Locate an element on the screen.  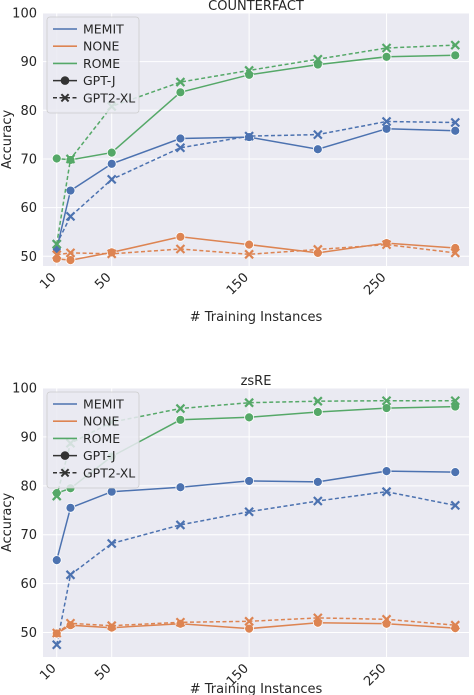
x-tick-label: 50 is located at coordinates (103, 672).